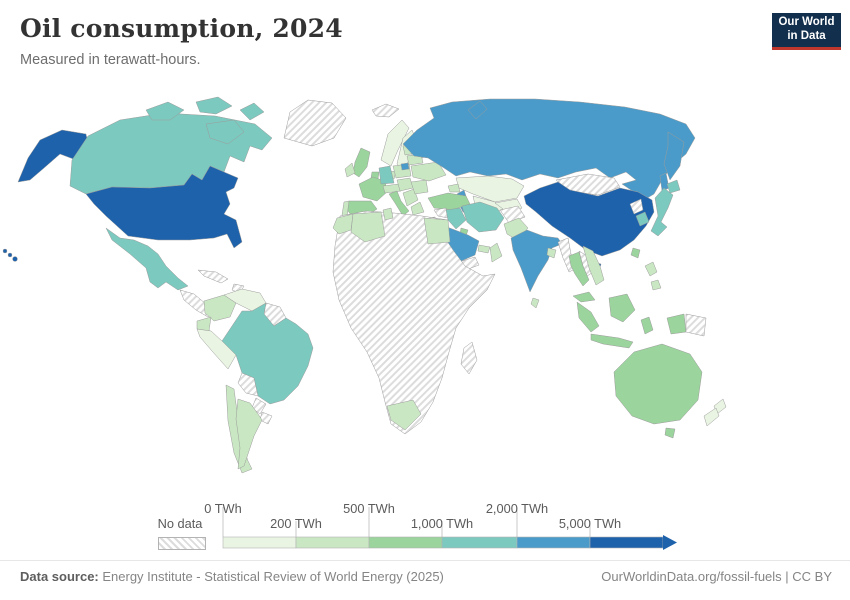 The height and width of the screenshot is (600, 850). What do you see at coordinates (419, 187) in the screenshot?
I see `country-romania-bulgaria` at bounding box center [419, 187].